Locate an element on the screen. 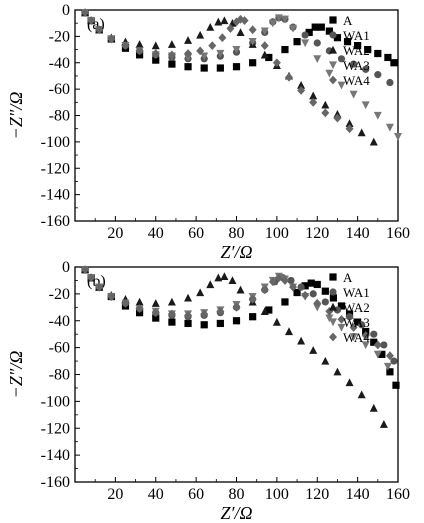 The height and width of the screenshot is (523, 424). series-wa4 is located at coordinates (237, 313).